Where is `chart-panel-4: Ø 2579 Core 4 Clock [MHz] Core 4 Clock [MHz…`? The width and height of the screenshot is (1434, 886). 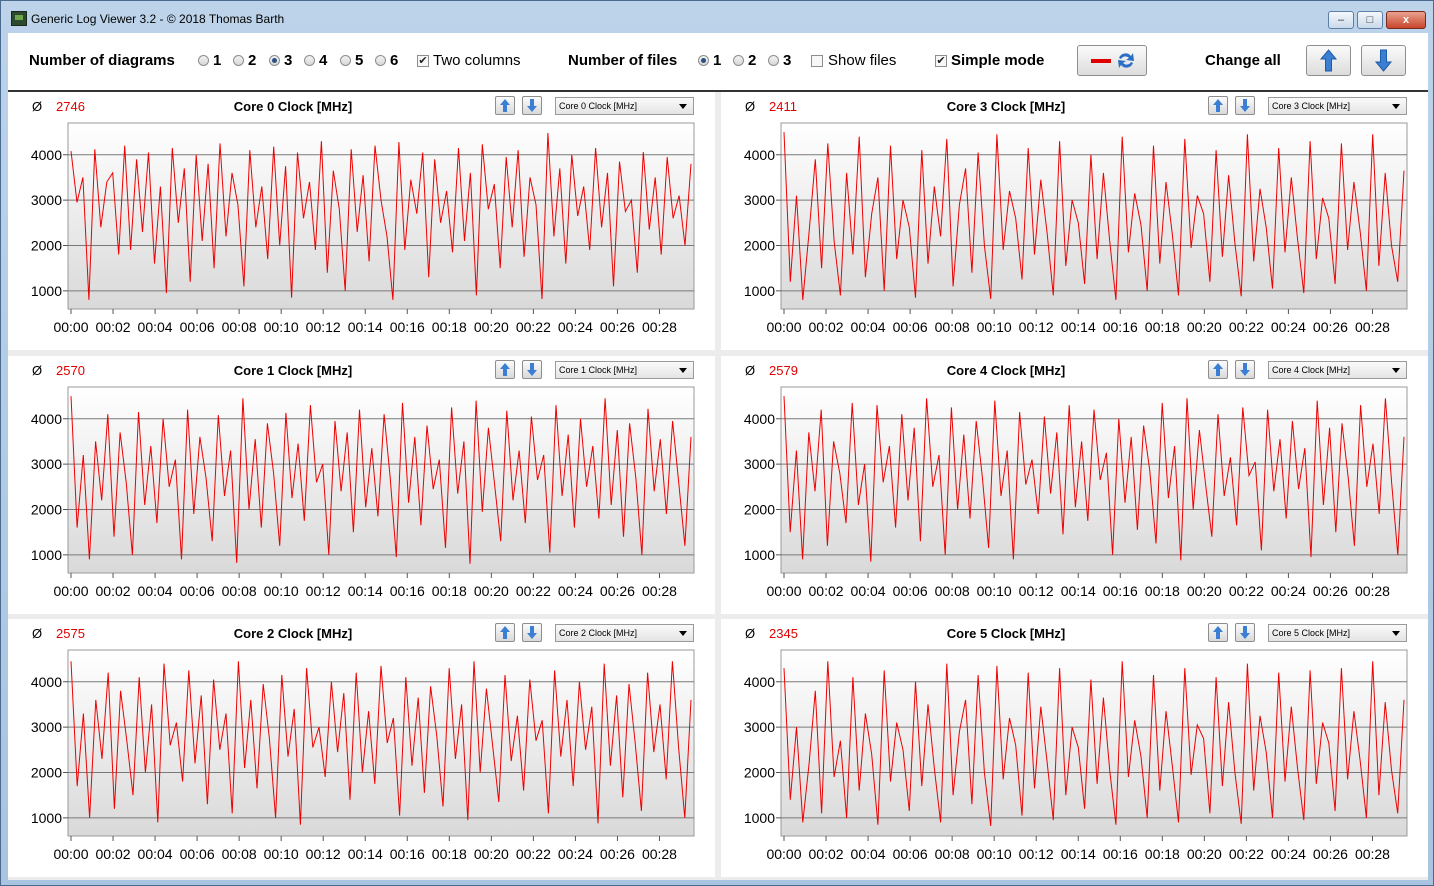 chart-panel-4: Ø 2579 Core 4 Clock [MHz] Core 4 Clock [MHz… is located at coordinates (1074, 485).